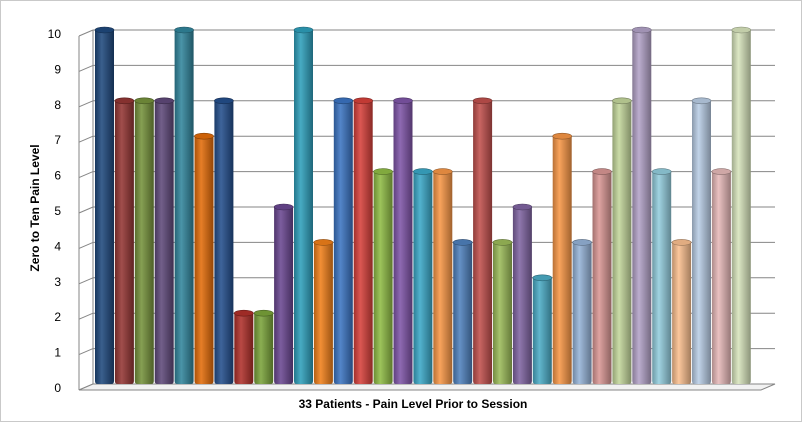  Describe the element at coordinates (57, 353) in the screenshot. I see `y-tick-label: 1` at that location.